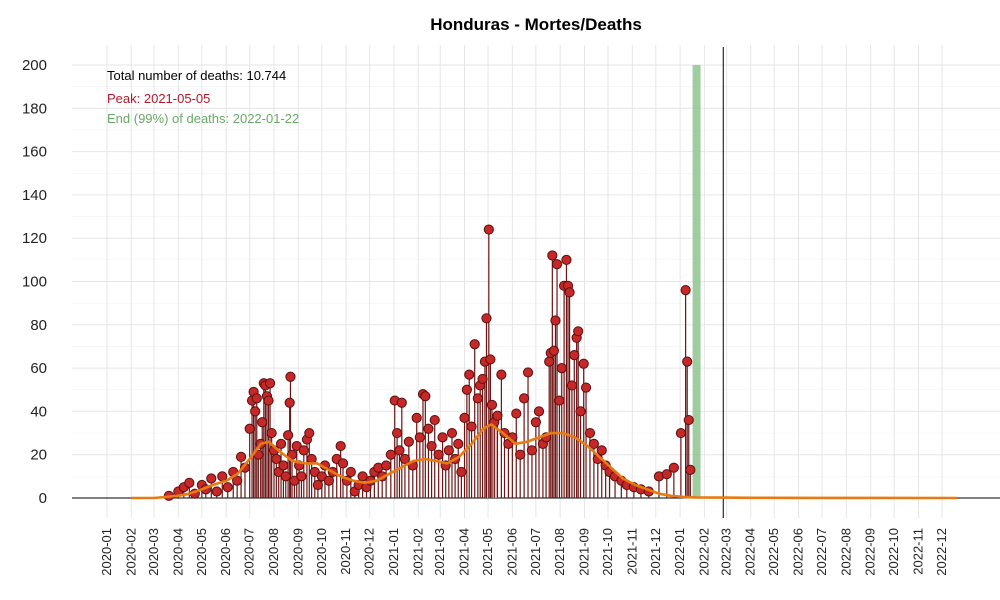  I want to click on x-tick-label: 2020-08, so click(273, 552).